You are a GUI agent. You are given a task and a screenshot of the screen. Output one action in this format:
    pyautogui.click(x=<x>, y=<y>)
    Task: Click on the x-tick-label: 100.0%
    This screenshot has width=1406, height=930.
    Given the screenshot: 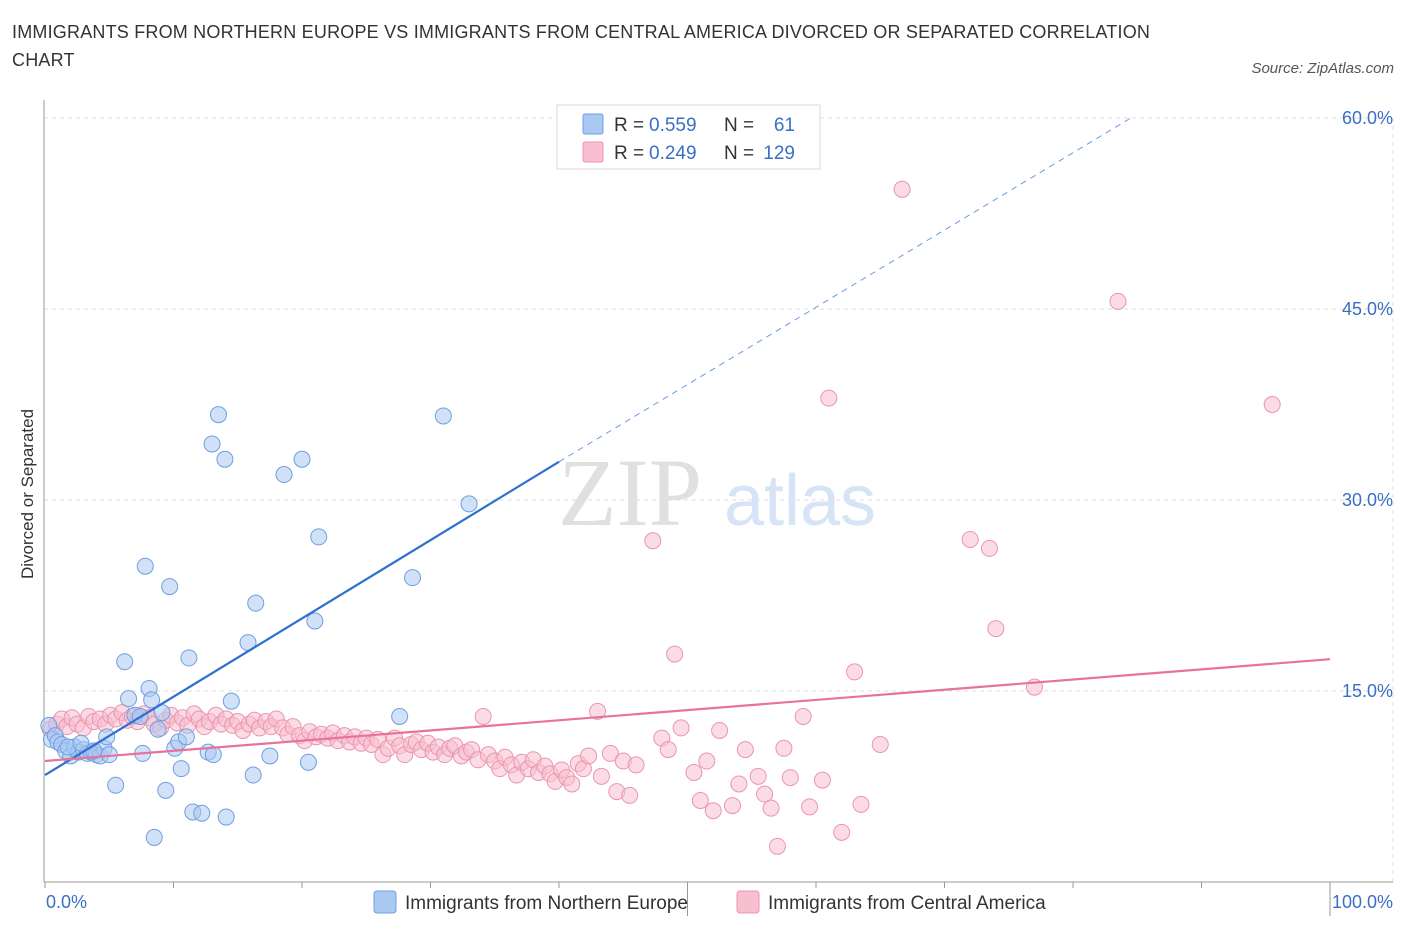 What is the action you would take?
    pyautogui.click(x=1362, y=902)
    